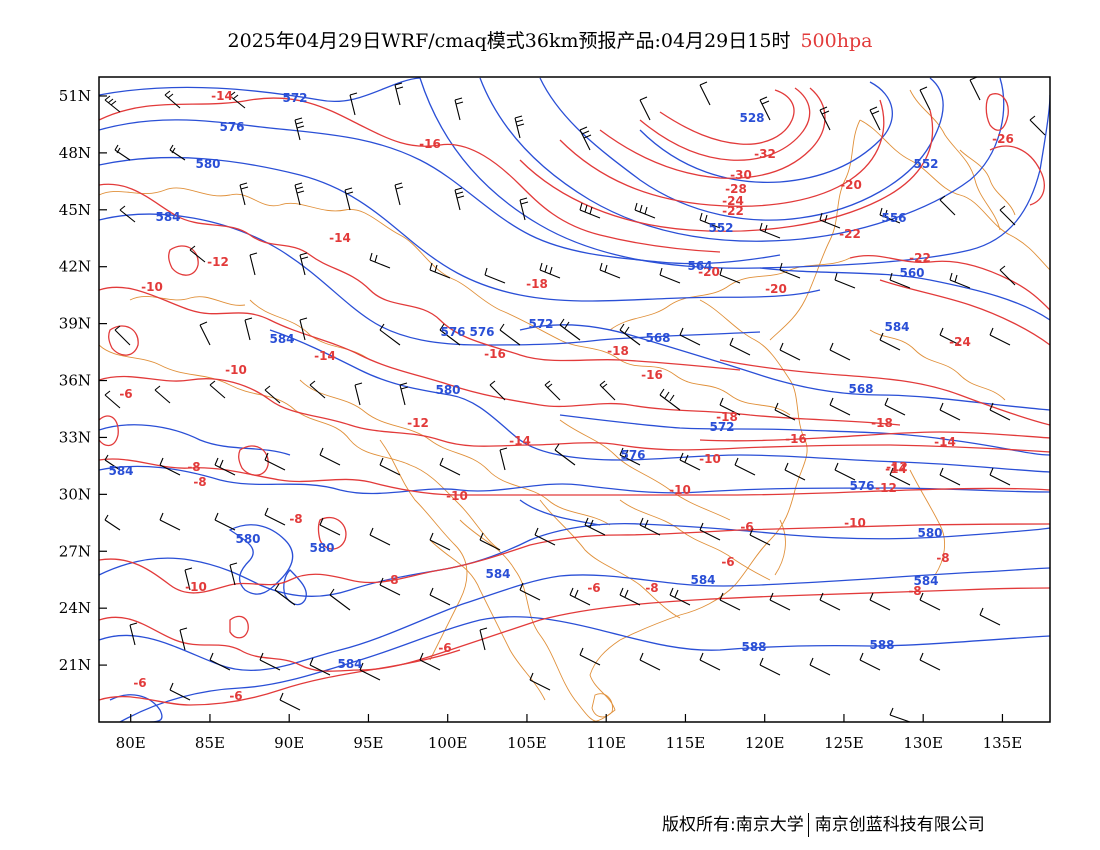  Describe the element at coordinates (289, 743) in the screenshot. I see `lon-tick-label: 90E` at that location.